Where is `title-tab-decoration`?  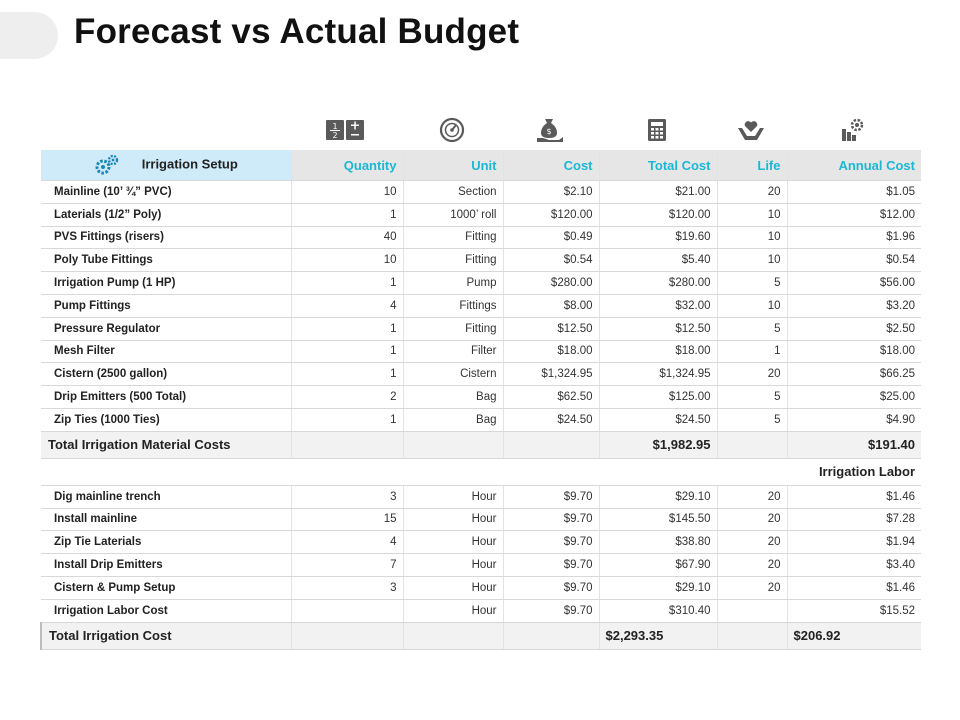
title-tab-decoration is located at coordinates (29, 35).